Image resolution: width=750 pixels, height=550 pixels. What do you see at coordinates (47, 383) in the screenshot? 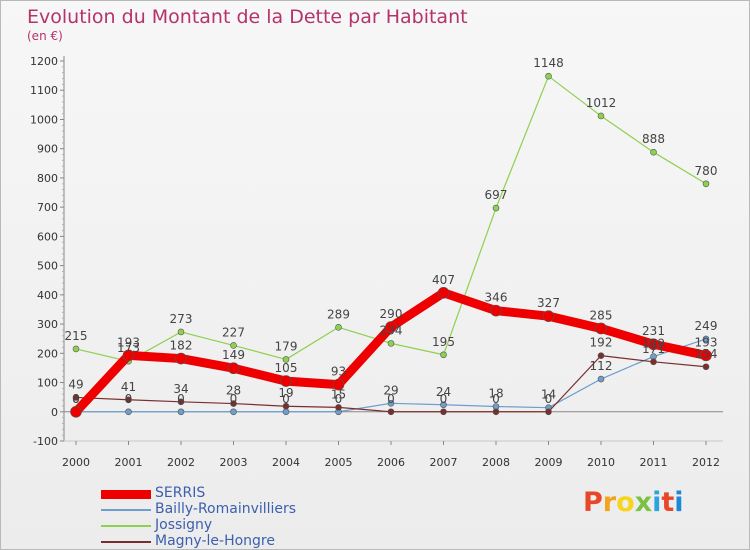
I see `y-tick-label: 100` at bounding box center [47, 383].